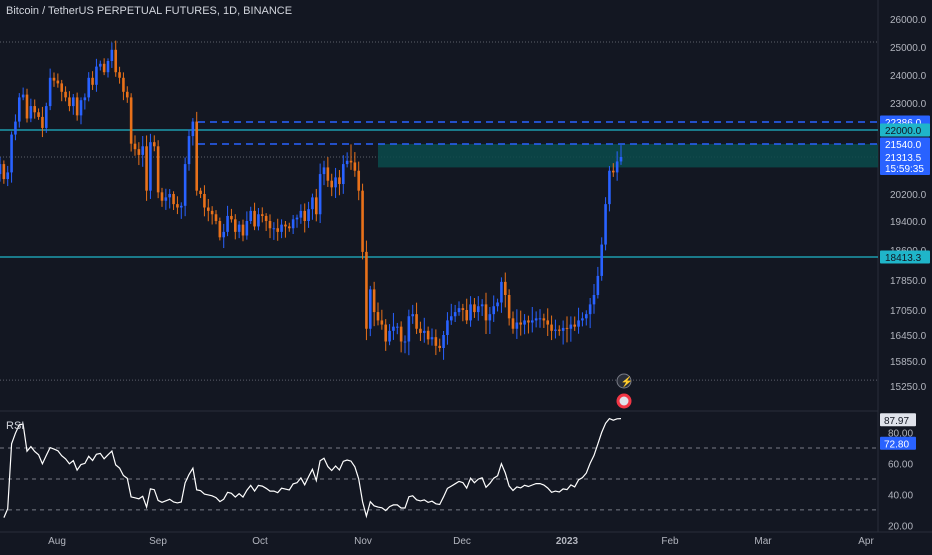 The width and height of the screenshot is (932, 555). What do you see at coordinates (908, 195) in the screenshot?
I see `price-tick-label: 20200.0` at bounding box center [908, 195].